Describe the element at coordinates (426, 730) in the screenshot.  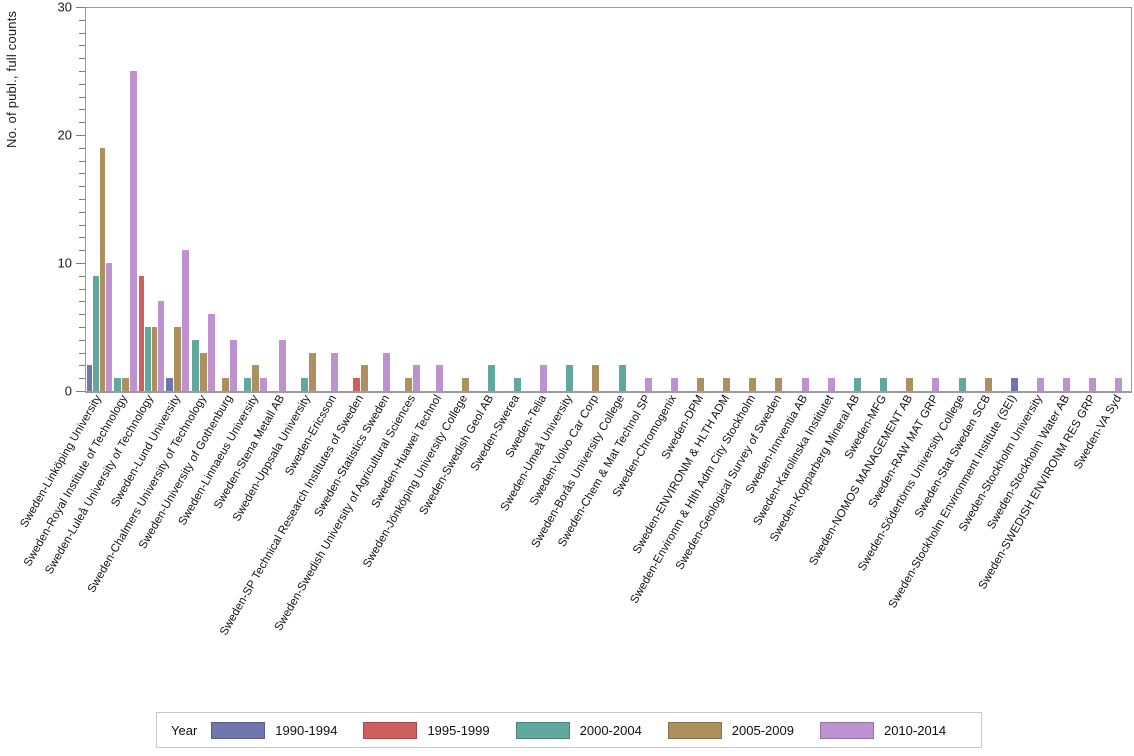
I see `legend-item: 1995-1999` at that location.